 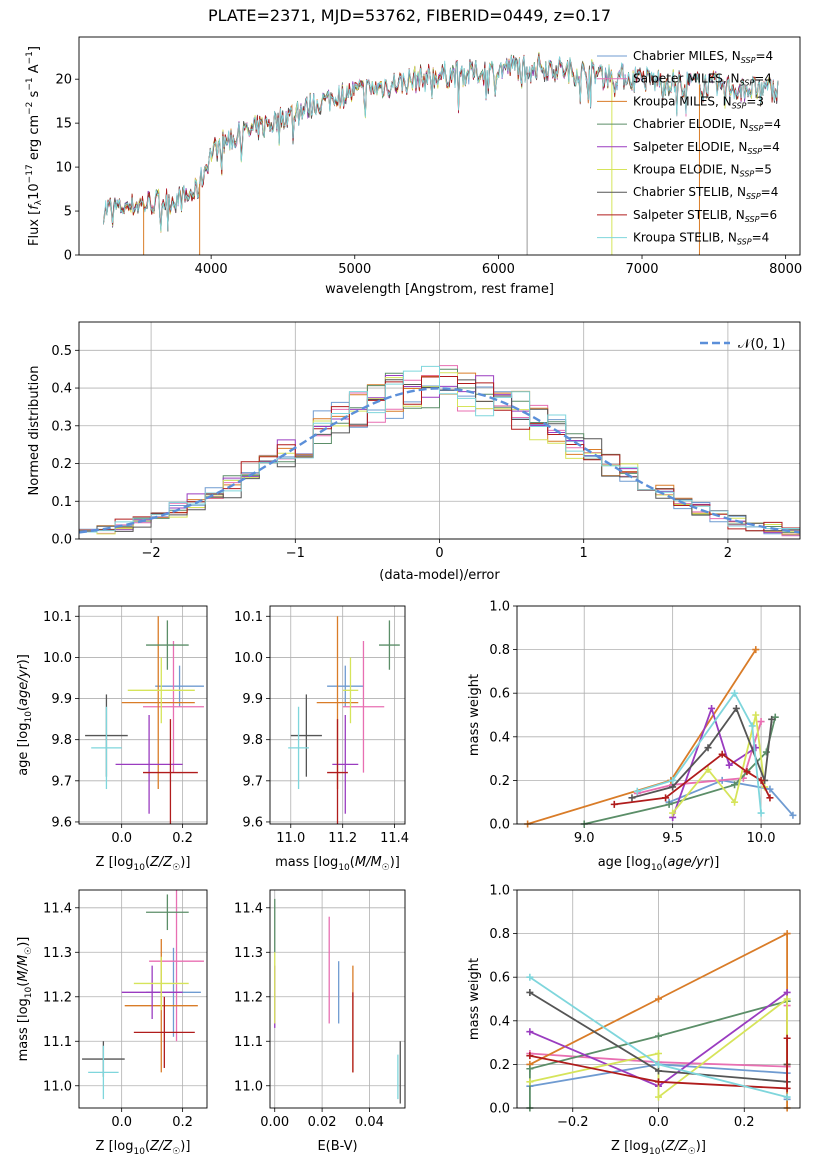 I want to click on histogram-series, so click(x=439, y=449).